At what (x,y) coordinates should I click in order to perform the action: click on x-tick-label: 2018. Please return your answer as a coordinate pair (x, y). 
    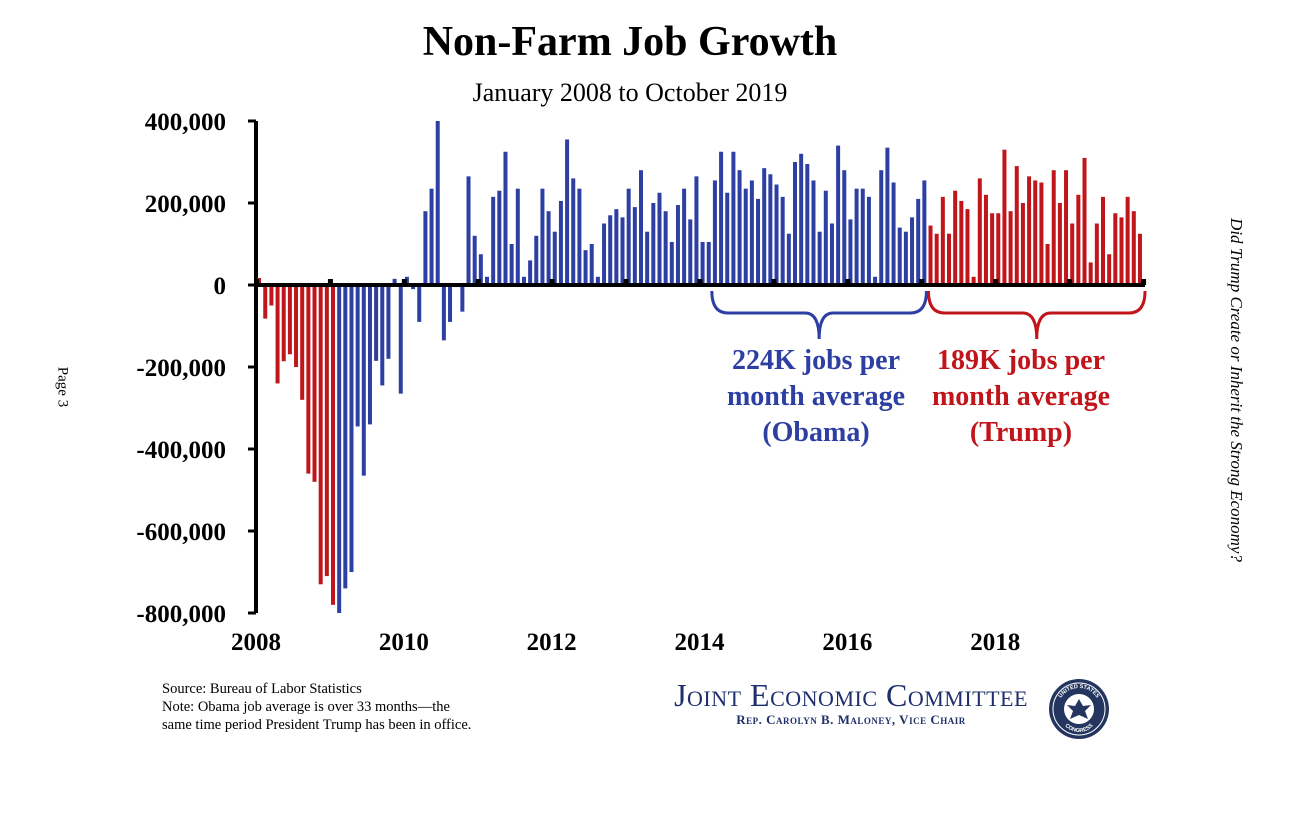
    Looking at the image, I should click on (995, 642).